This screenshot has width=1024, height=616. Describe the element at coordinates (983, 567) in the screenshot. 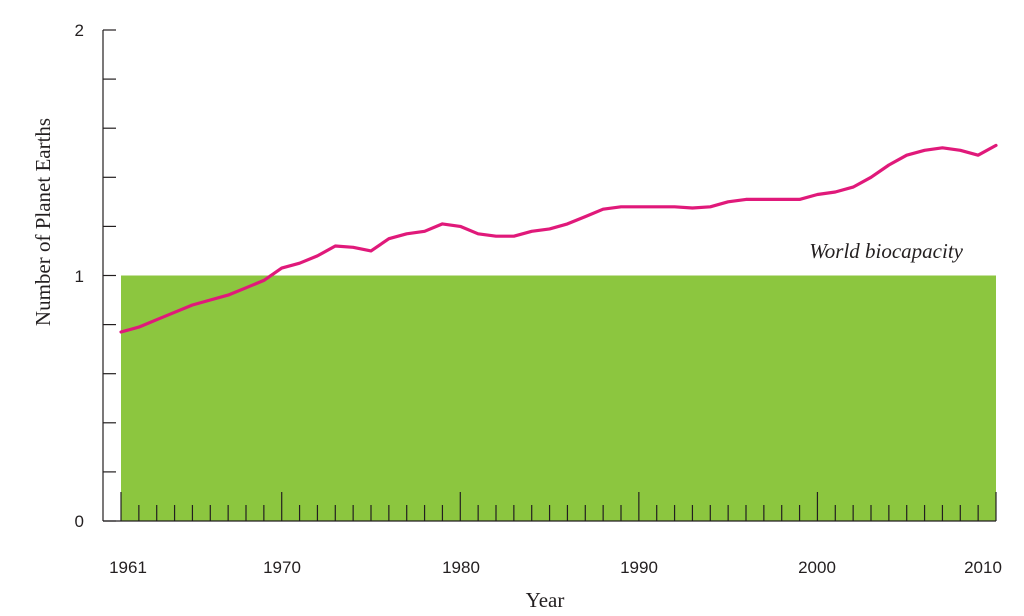

I see `x-tick-label: 2010` at that location.